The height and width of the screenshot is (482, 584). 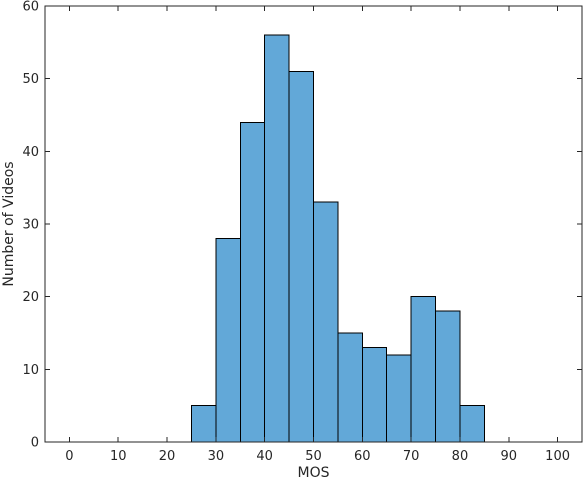 I want to click on x-tick-label: 0, so click(x=69, y=456).